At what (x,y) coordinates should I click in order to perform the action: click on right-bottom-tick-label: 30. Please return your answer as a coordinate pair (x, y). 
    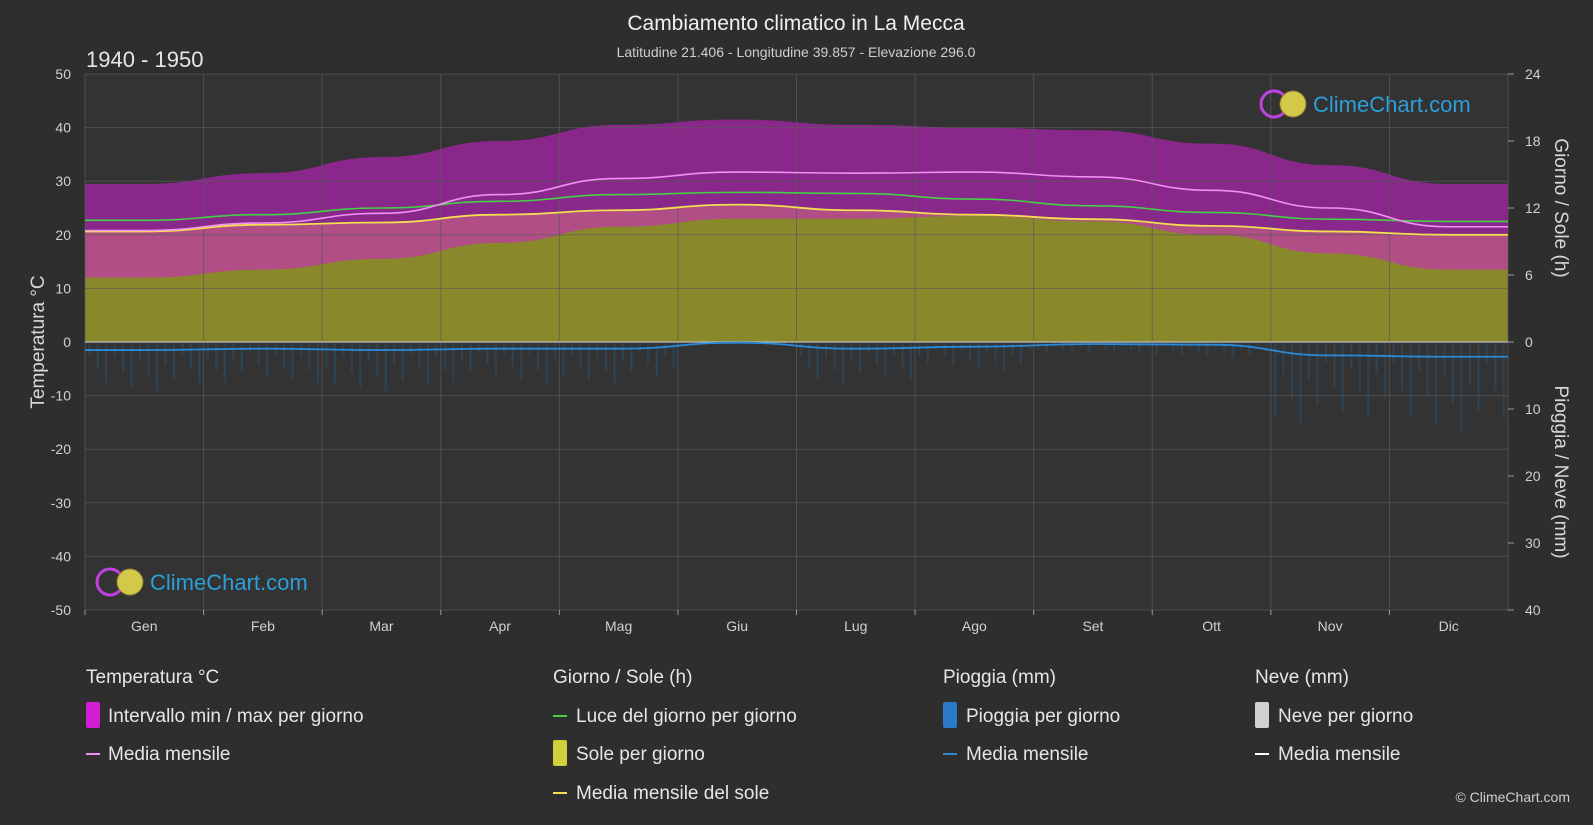
    Looking at the image, I should click on (1533, 543).